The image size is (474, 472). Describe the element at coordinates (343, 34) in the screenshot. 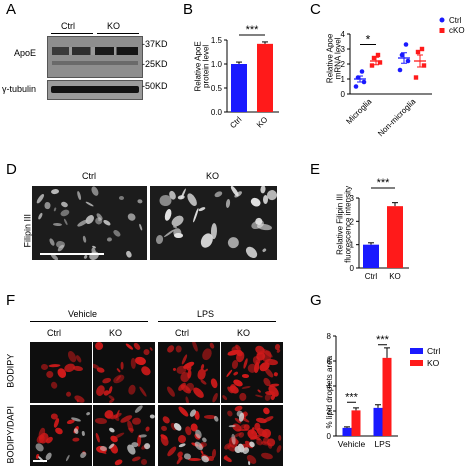

I see `c-ytick-label-4: 4` at that location.